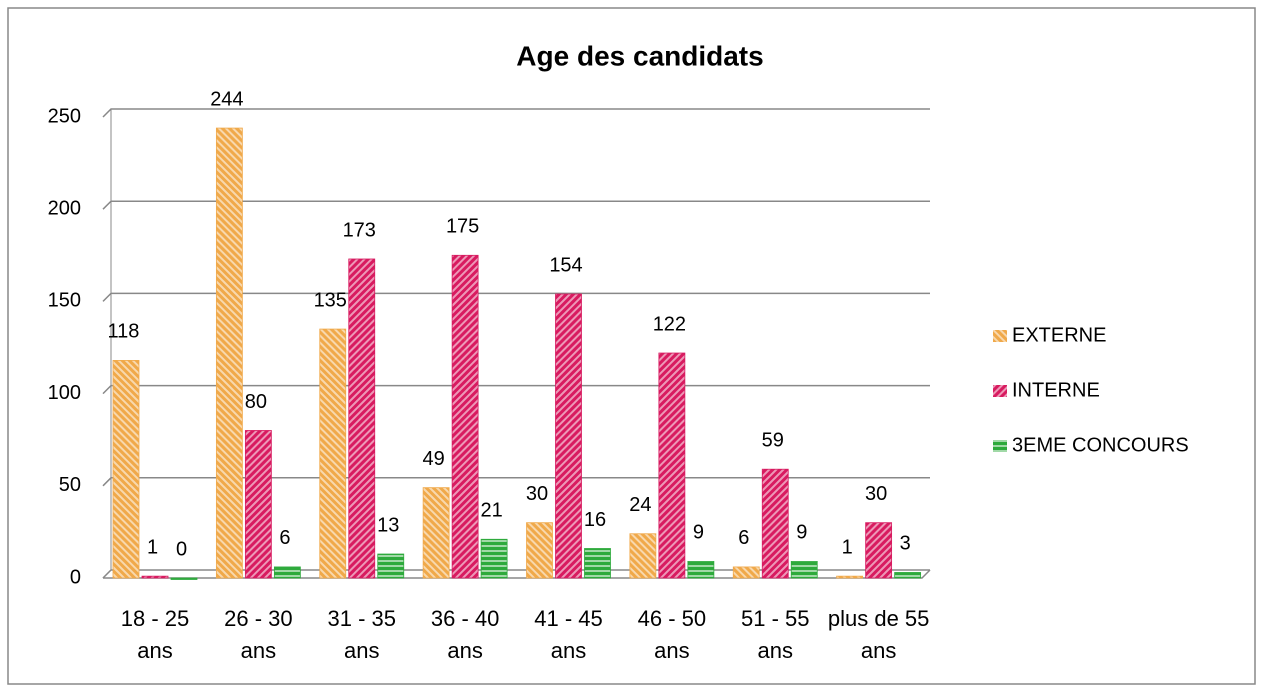 This screenshot has width=1263, height=692. I want to click on legend-label: INTERNE, so click(1056, 390).